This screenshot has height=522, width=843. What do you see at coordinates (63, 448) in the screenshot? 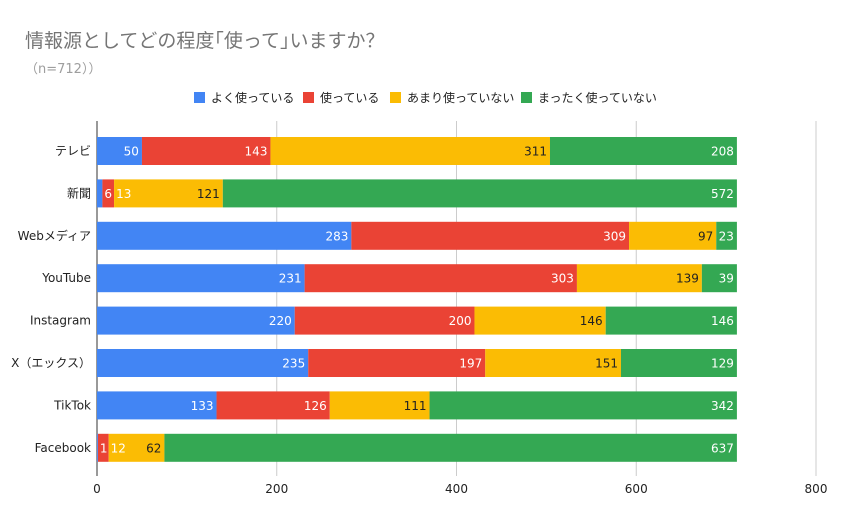
I see `category-label: Facebook` at bounding box center [63, 448].